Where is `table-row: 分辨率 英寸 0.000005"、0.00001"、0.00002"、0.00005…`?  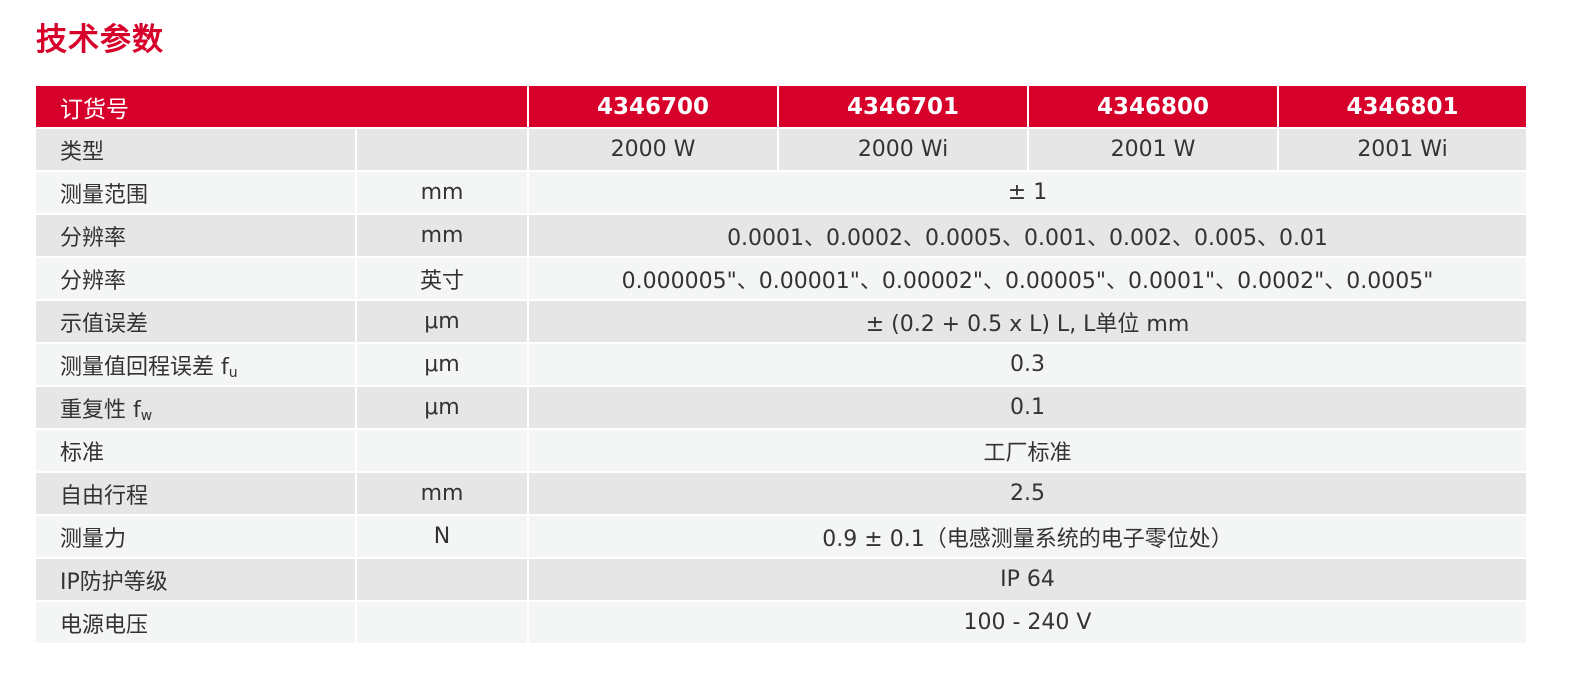
table-row: 分辨率 英寸 0.000005"、0.00001"、0.00002"、0.00005… is located at coordinates (781, 278).